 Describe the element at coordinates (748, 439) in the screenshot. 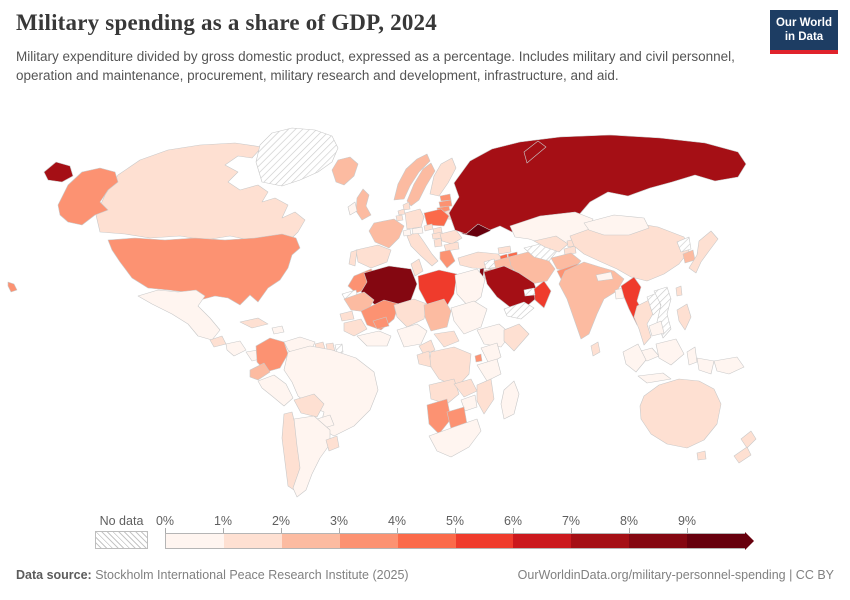

I see `country-new-zealand-north` at that location.